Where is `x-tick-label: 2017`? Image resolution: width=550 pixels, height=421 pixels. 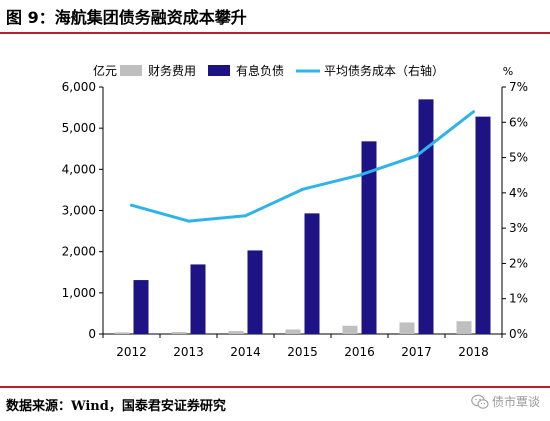 x-tick-label: 2017 is located at coordinates (416, 352).